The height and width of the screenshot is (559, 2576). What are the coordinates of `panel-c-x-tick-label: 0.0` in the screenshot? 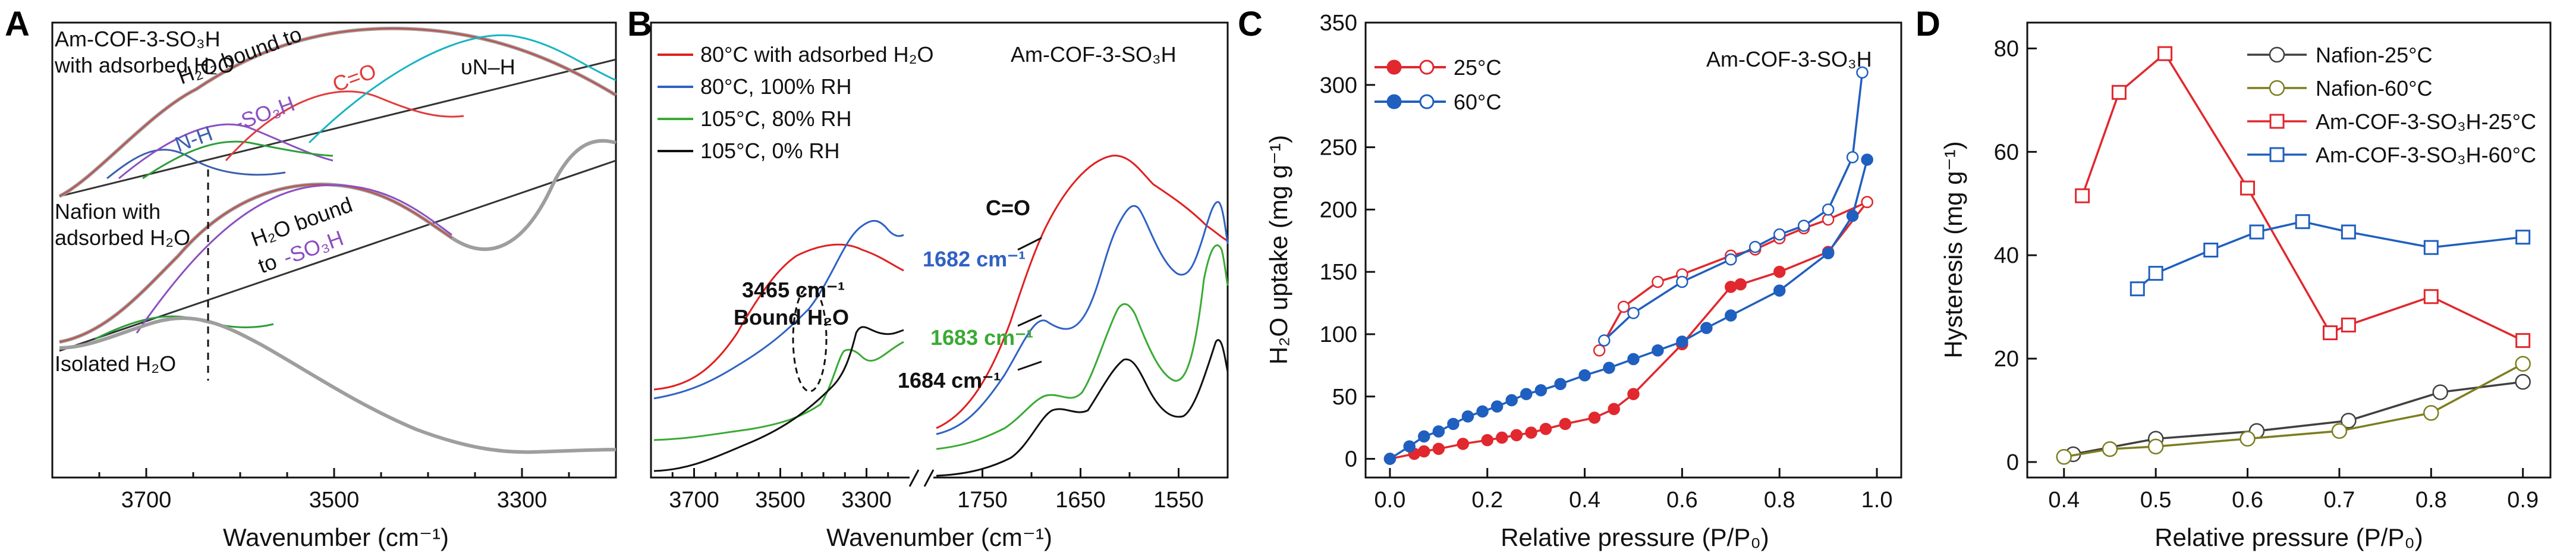 It's located at (1390, 500).